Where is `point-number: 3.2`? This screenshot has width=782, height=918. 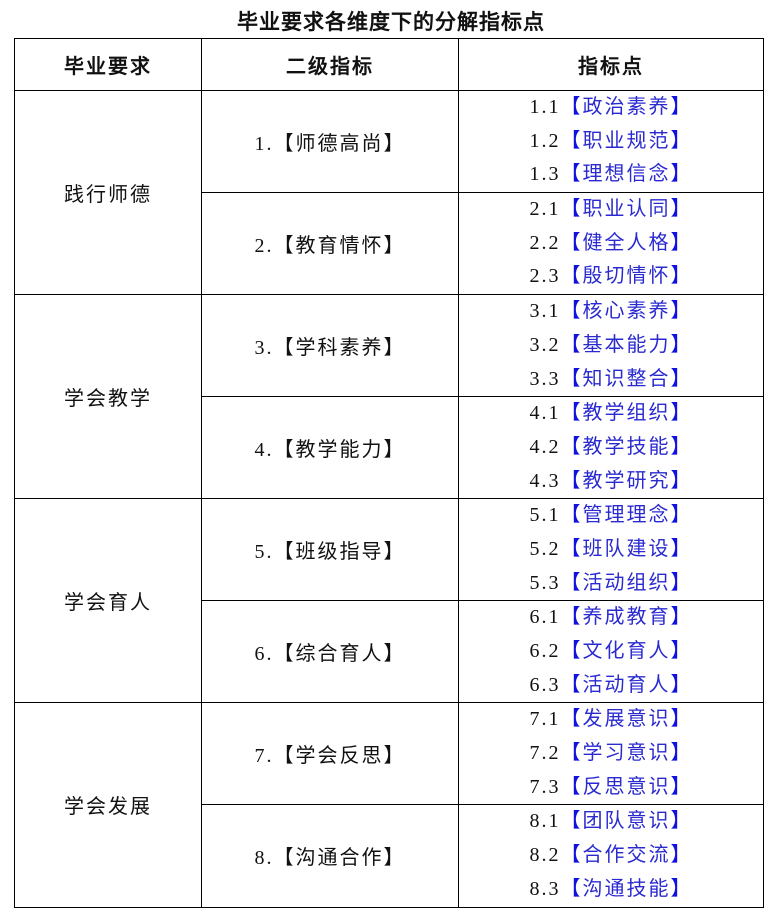 point-number: 3.2 is located at coordinates (545, 344).